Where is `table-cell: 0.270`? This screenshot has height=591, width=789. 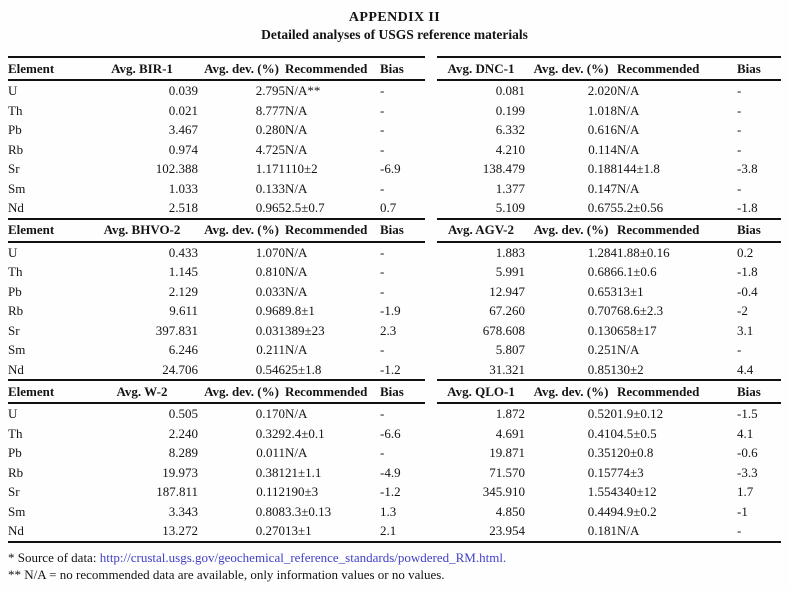 table-cell: 0.270 is located at coordinates (270, 530).